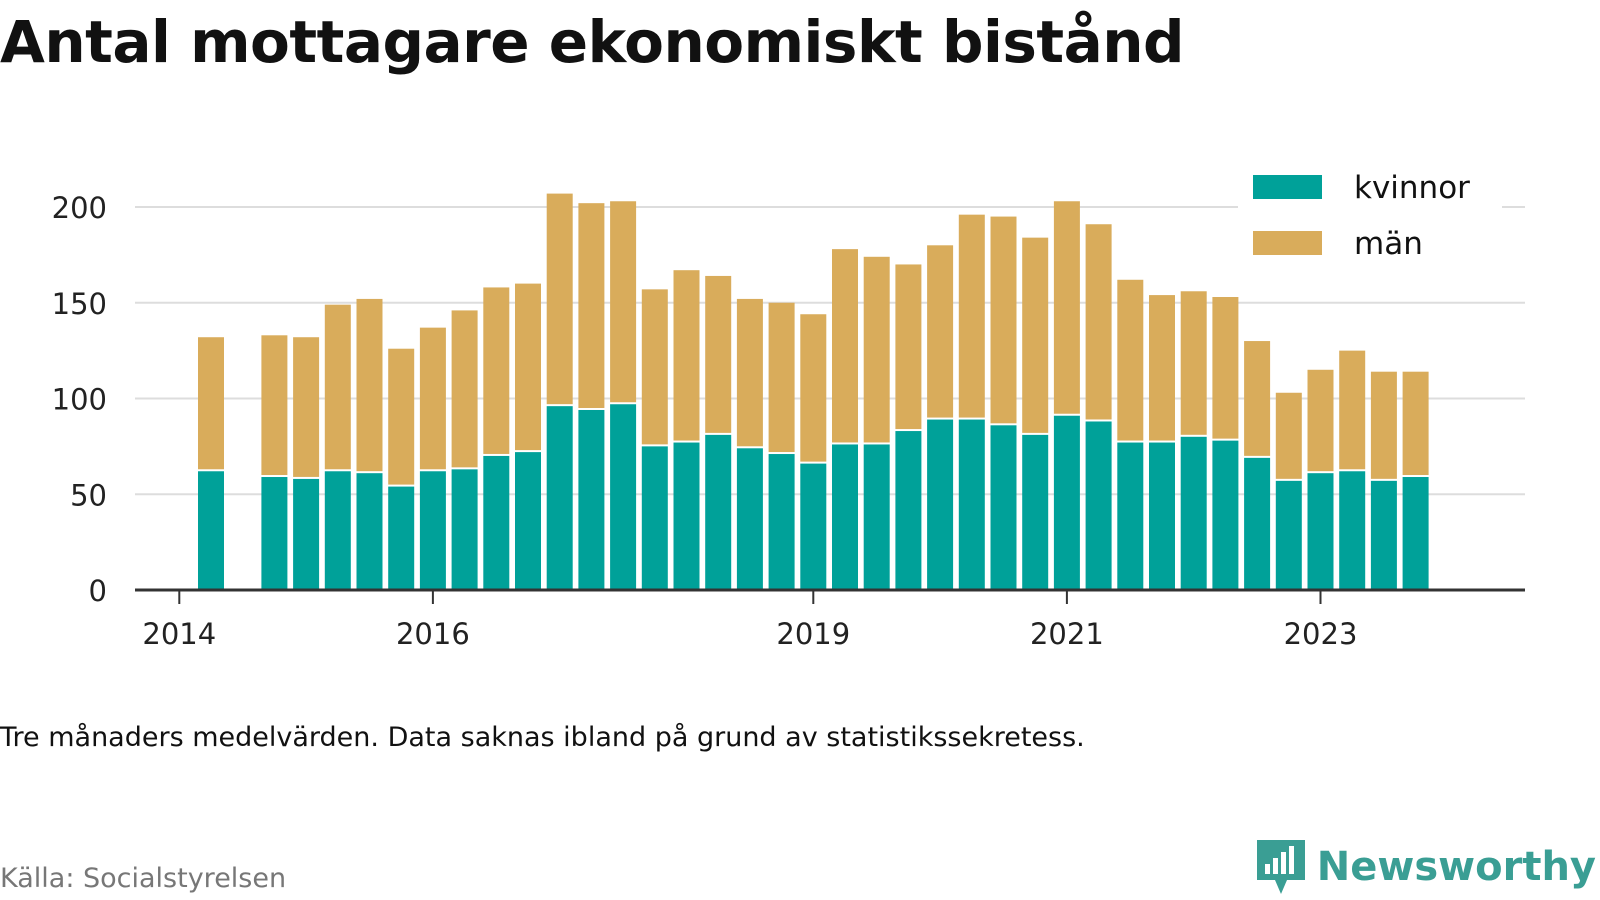 The width and height of the screenshot is (1600, 900). I want to click on y-tick-label: 50, so click(88, 495).